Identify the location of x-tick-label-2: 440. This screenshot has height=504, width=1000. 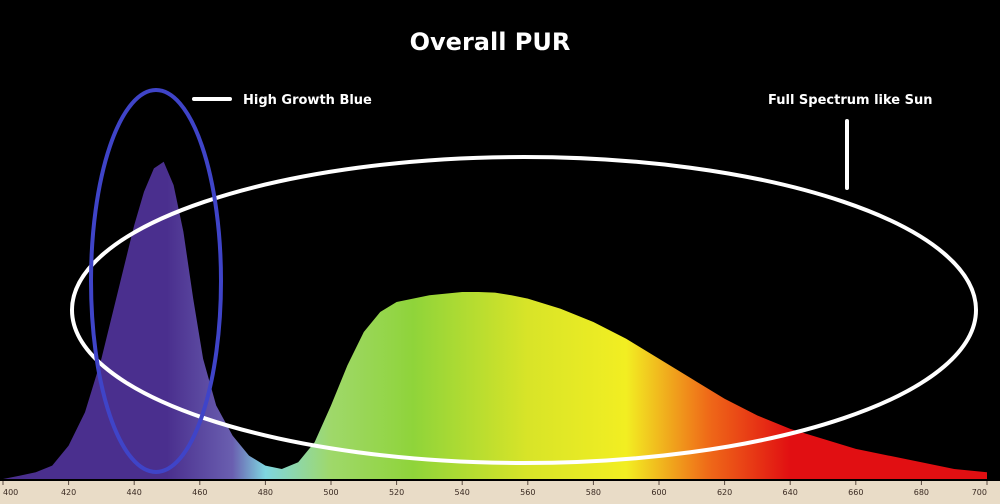
(134, 492).